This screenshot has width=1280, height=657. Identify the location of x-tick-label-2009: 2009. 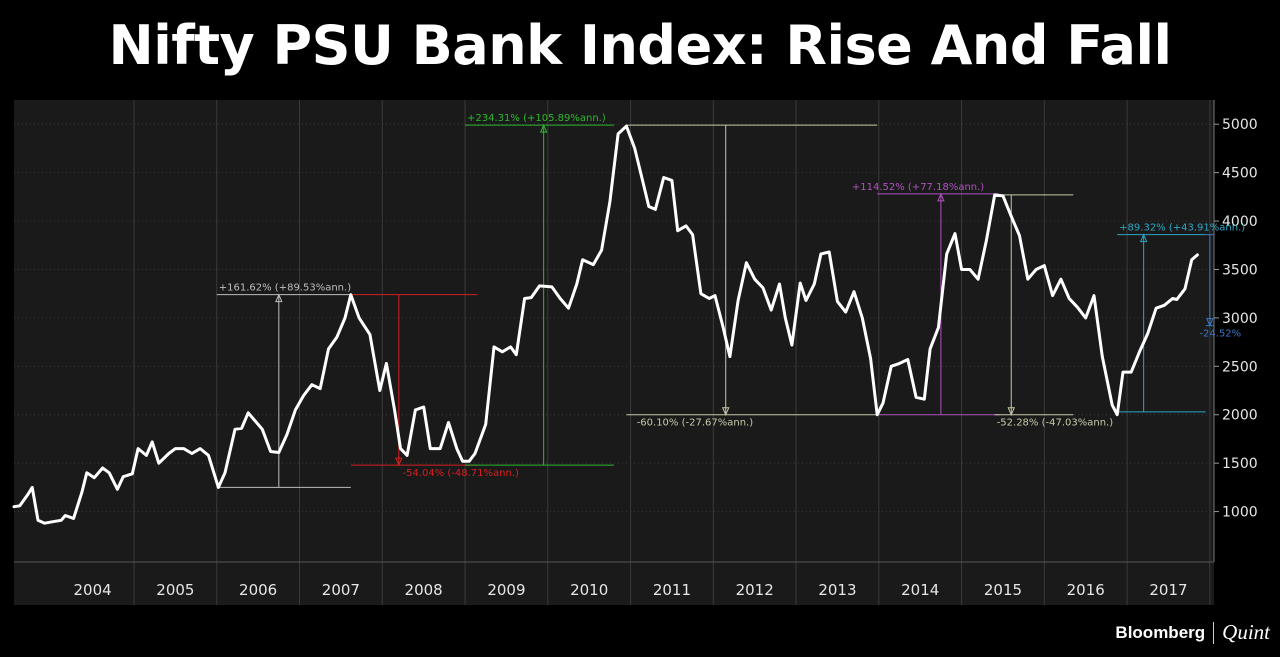
(506, 590).